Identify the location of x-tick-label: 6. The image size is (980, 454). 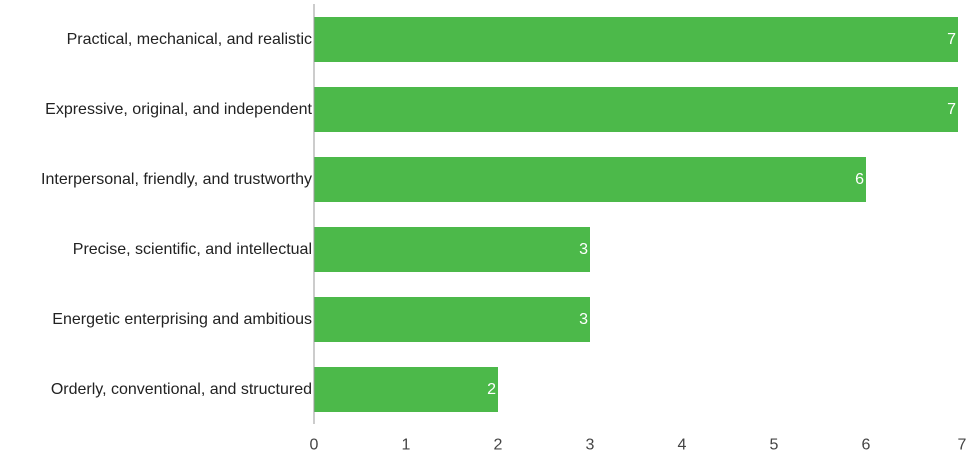
(866, 445).